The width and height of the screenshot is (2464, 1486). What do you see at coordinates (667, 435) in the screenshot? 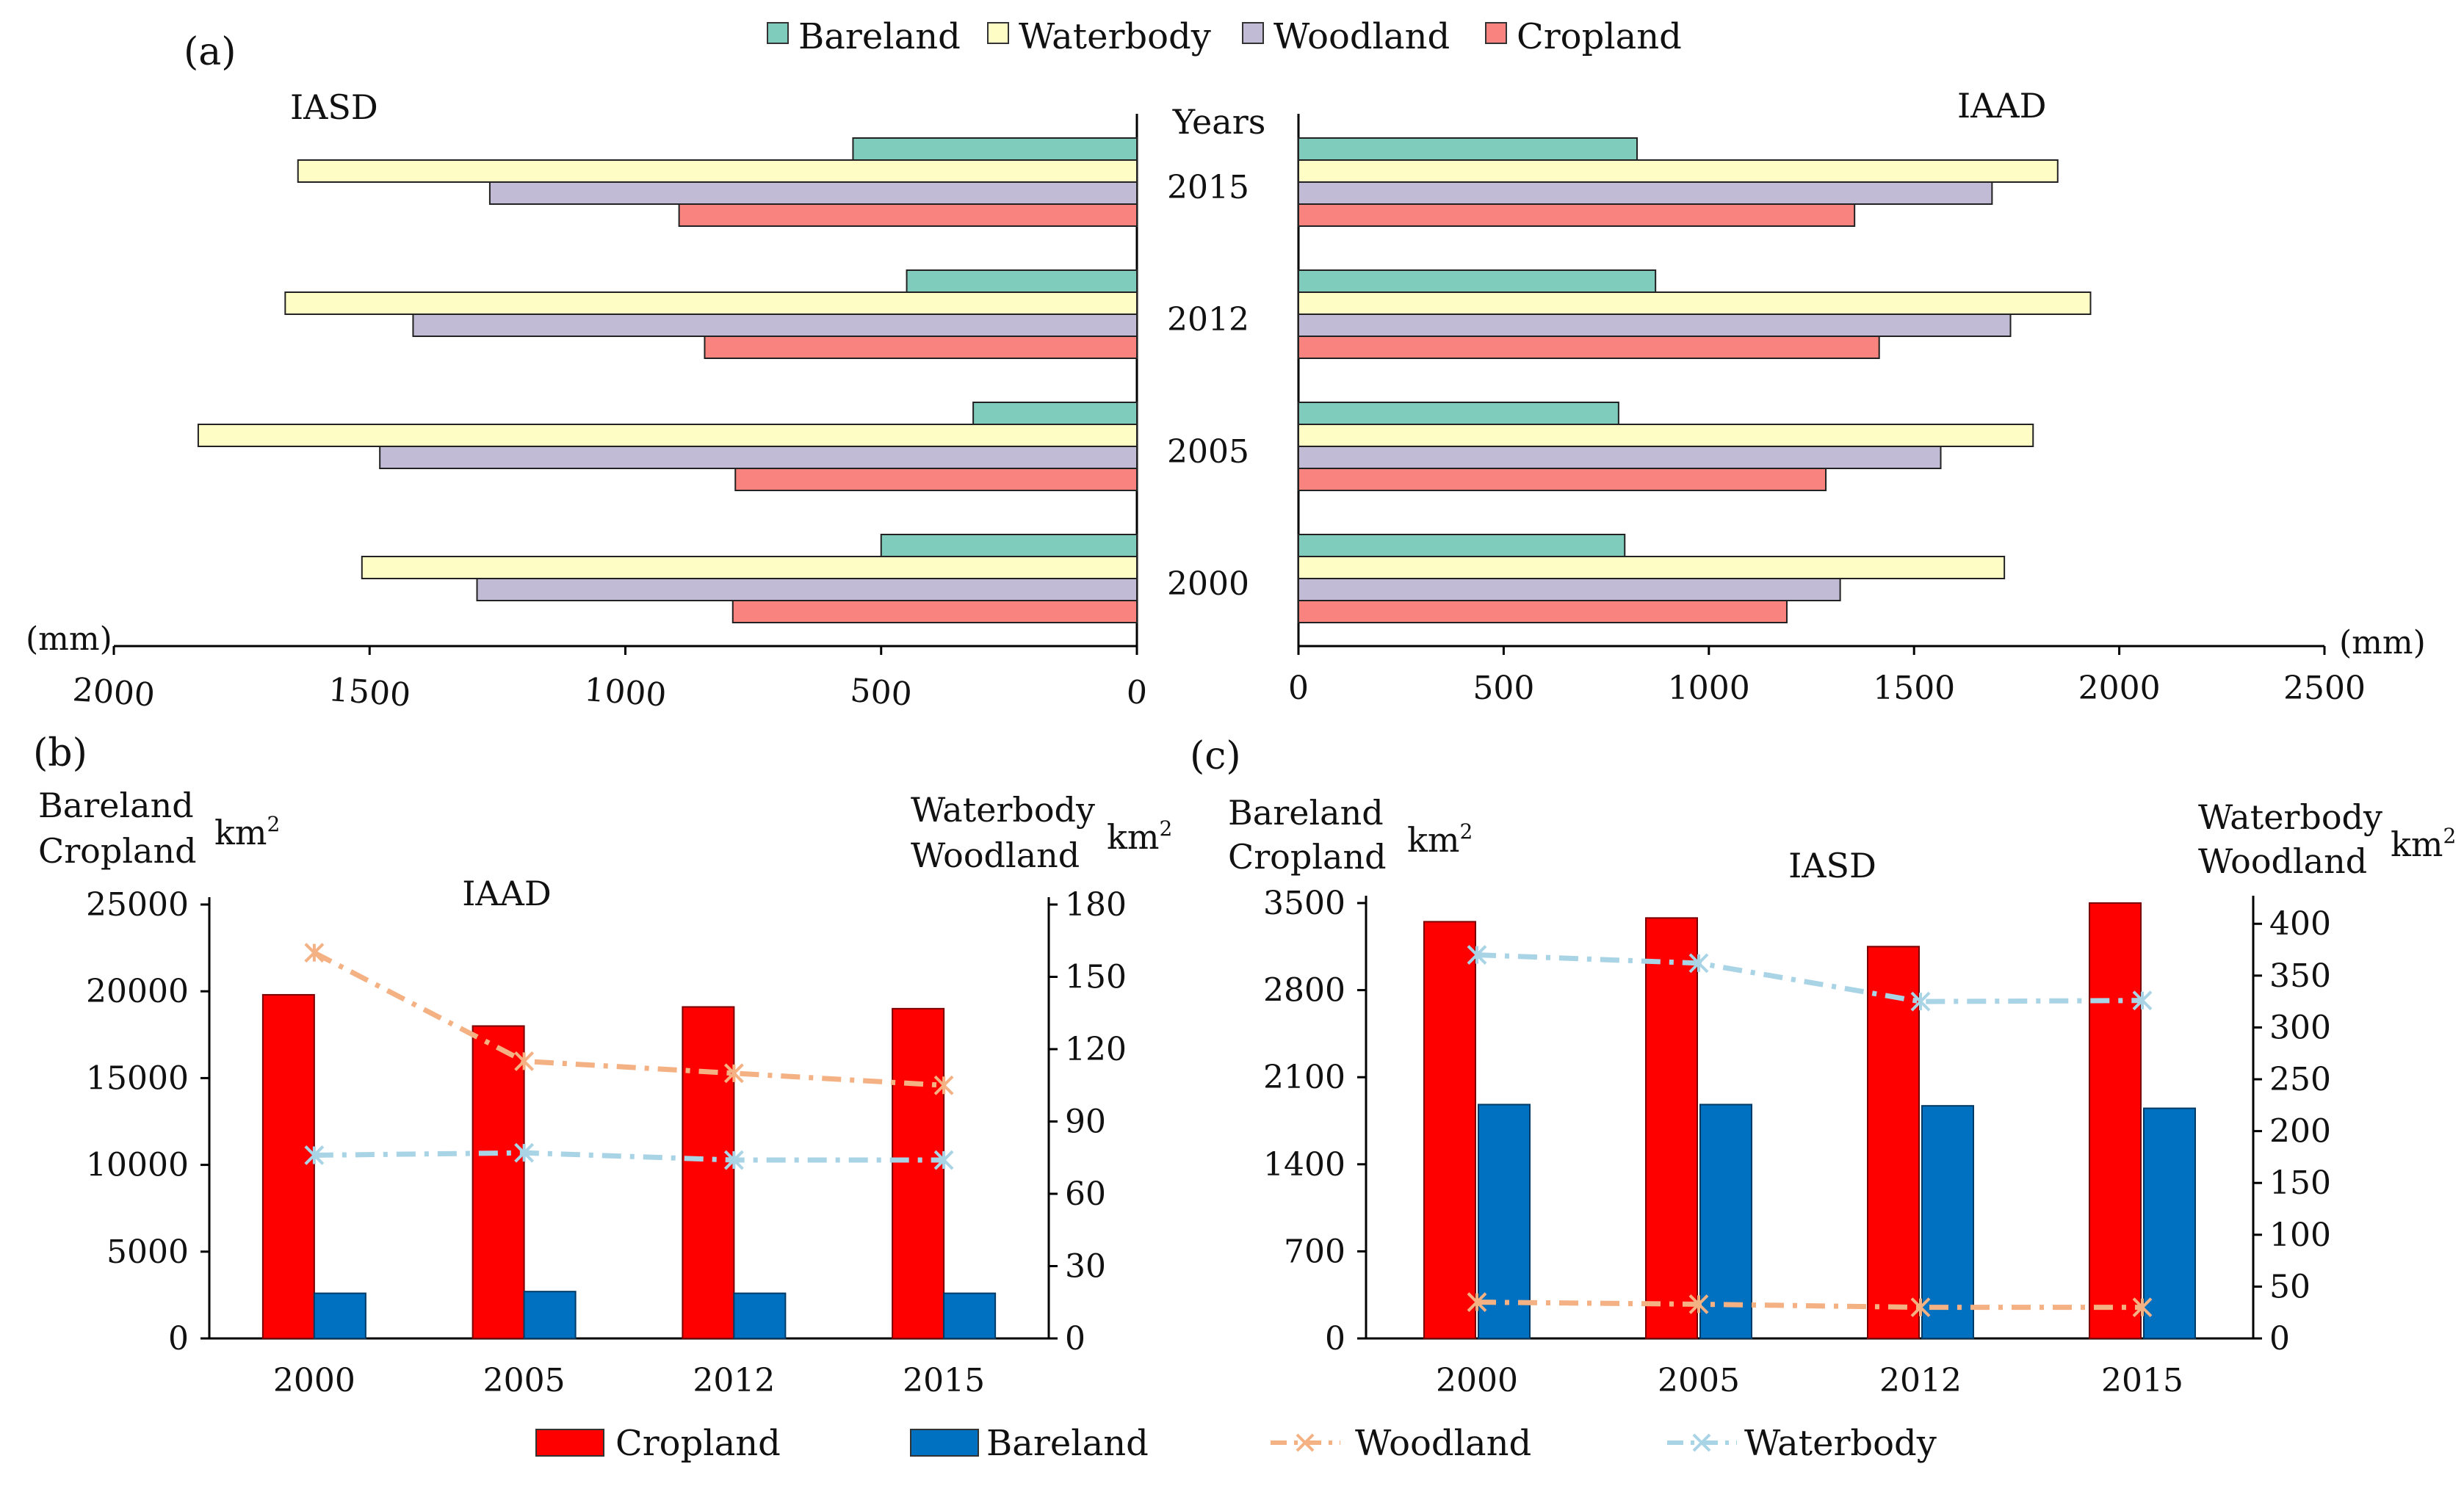
I see `left-bar-waterbody-2005` at bounding box center [667, 435].